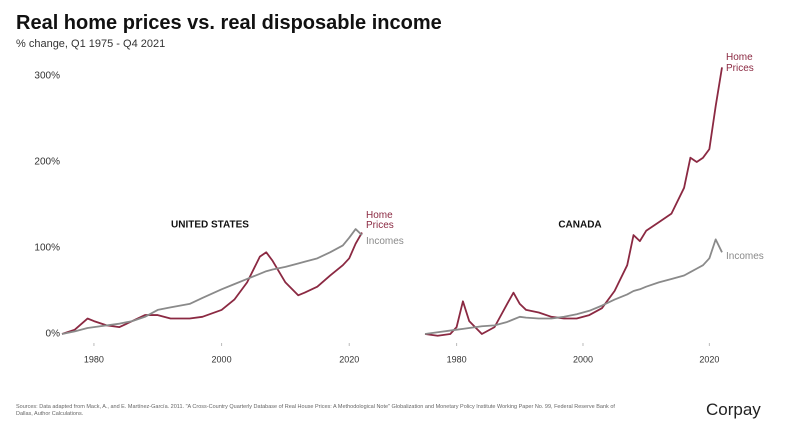 This screenshot has width=800, height=447. What do you see at coordinates (91, 44) in the screenshot?
I see `subtitle: % change, Q1 1975 - Q4 2021` at bounding box center [91, 44].